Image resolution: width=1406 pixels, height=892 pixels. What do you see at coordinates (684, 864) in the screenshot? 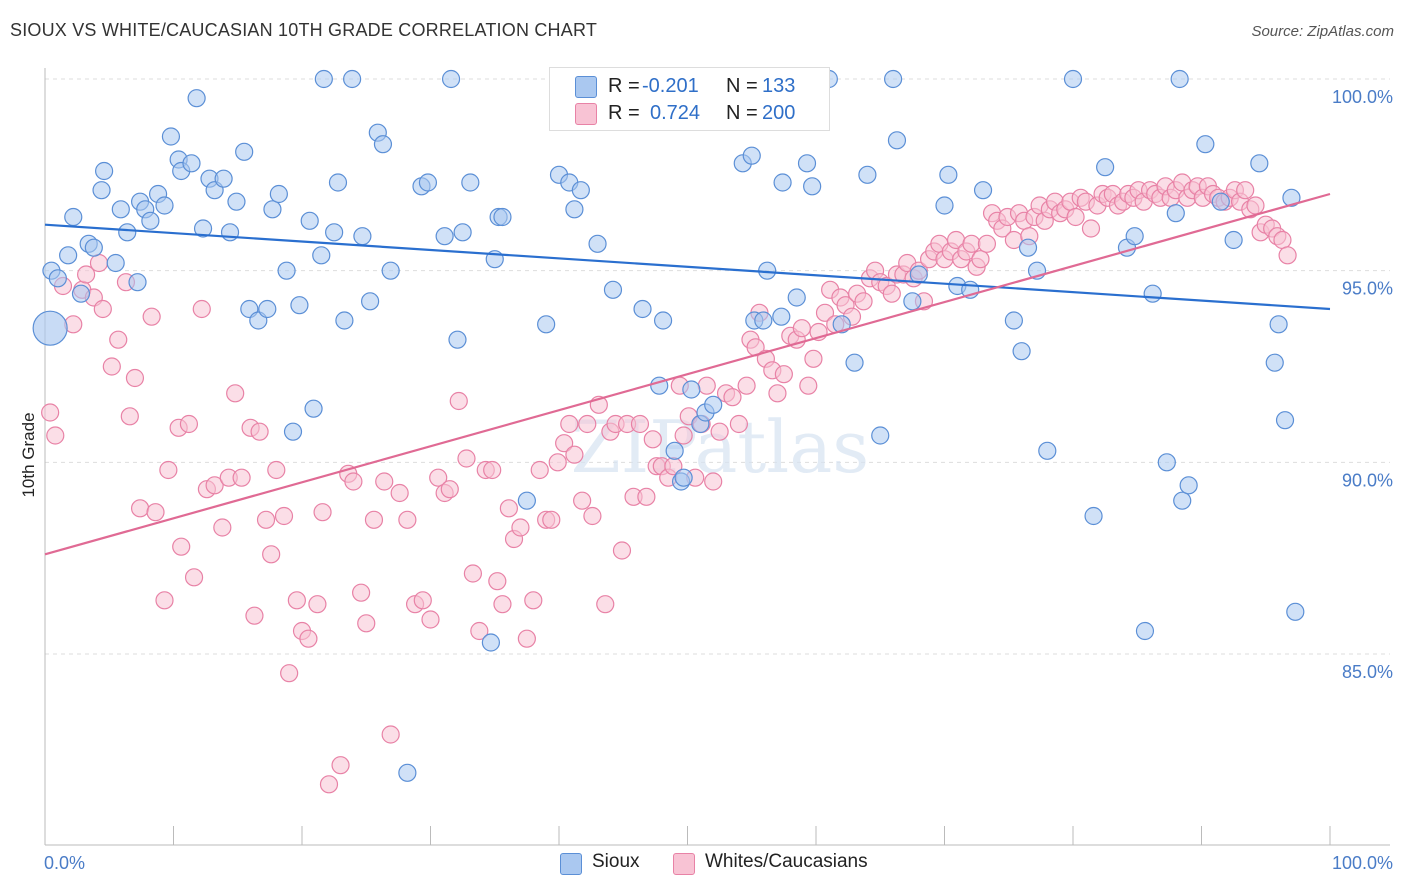
I see `bottom-legend-swatch-whites` at bounding box center [684, 864].